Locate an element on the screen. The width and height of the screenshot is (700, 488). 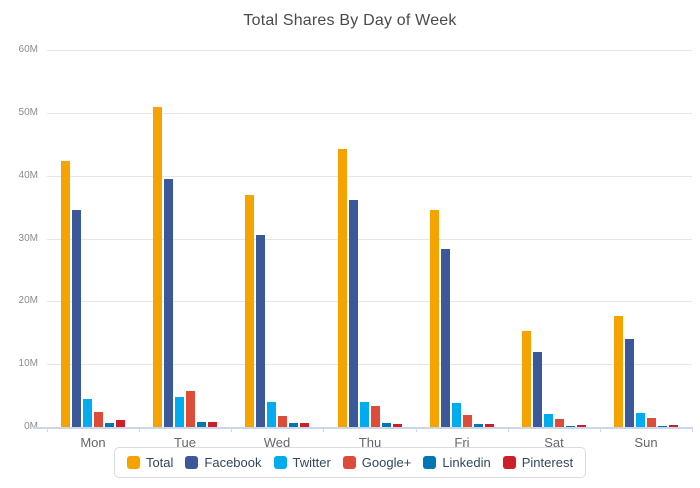
bar-googleplus-fri is located at coordinates (467, 421).